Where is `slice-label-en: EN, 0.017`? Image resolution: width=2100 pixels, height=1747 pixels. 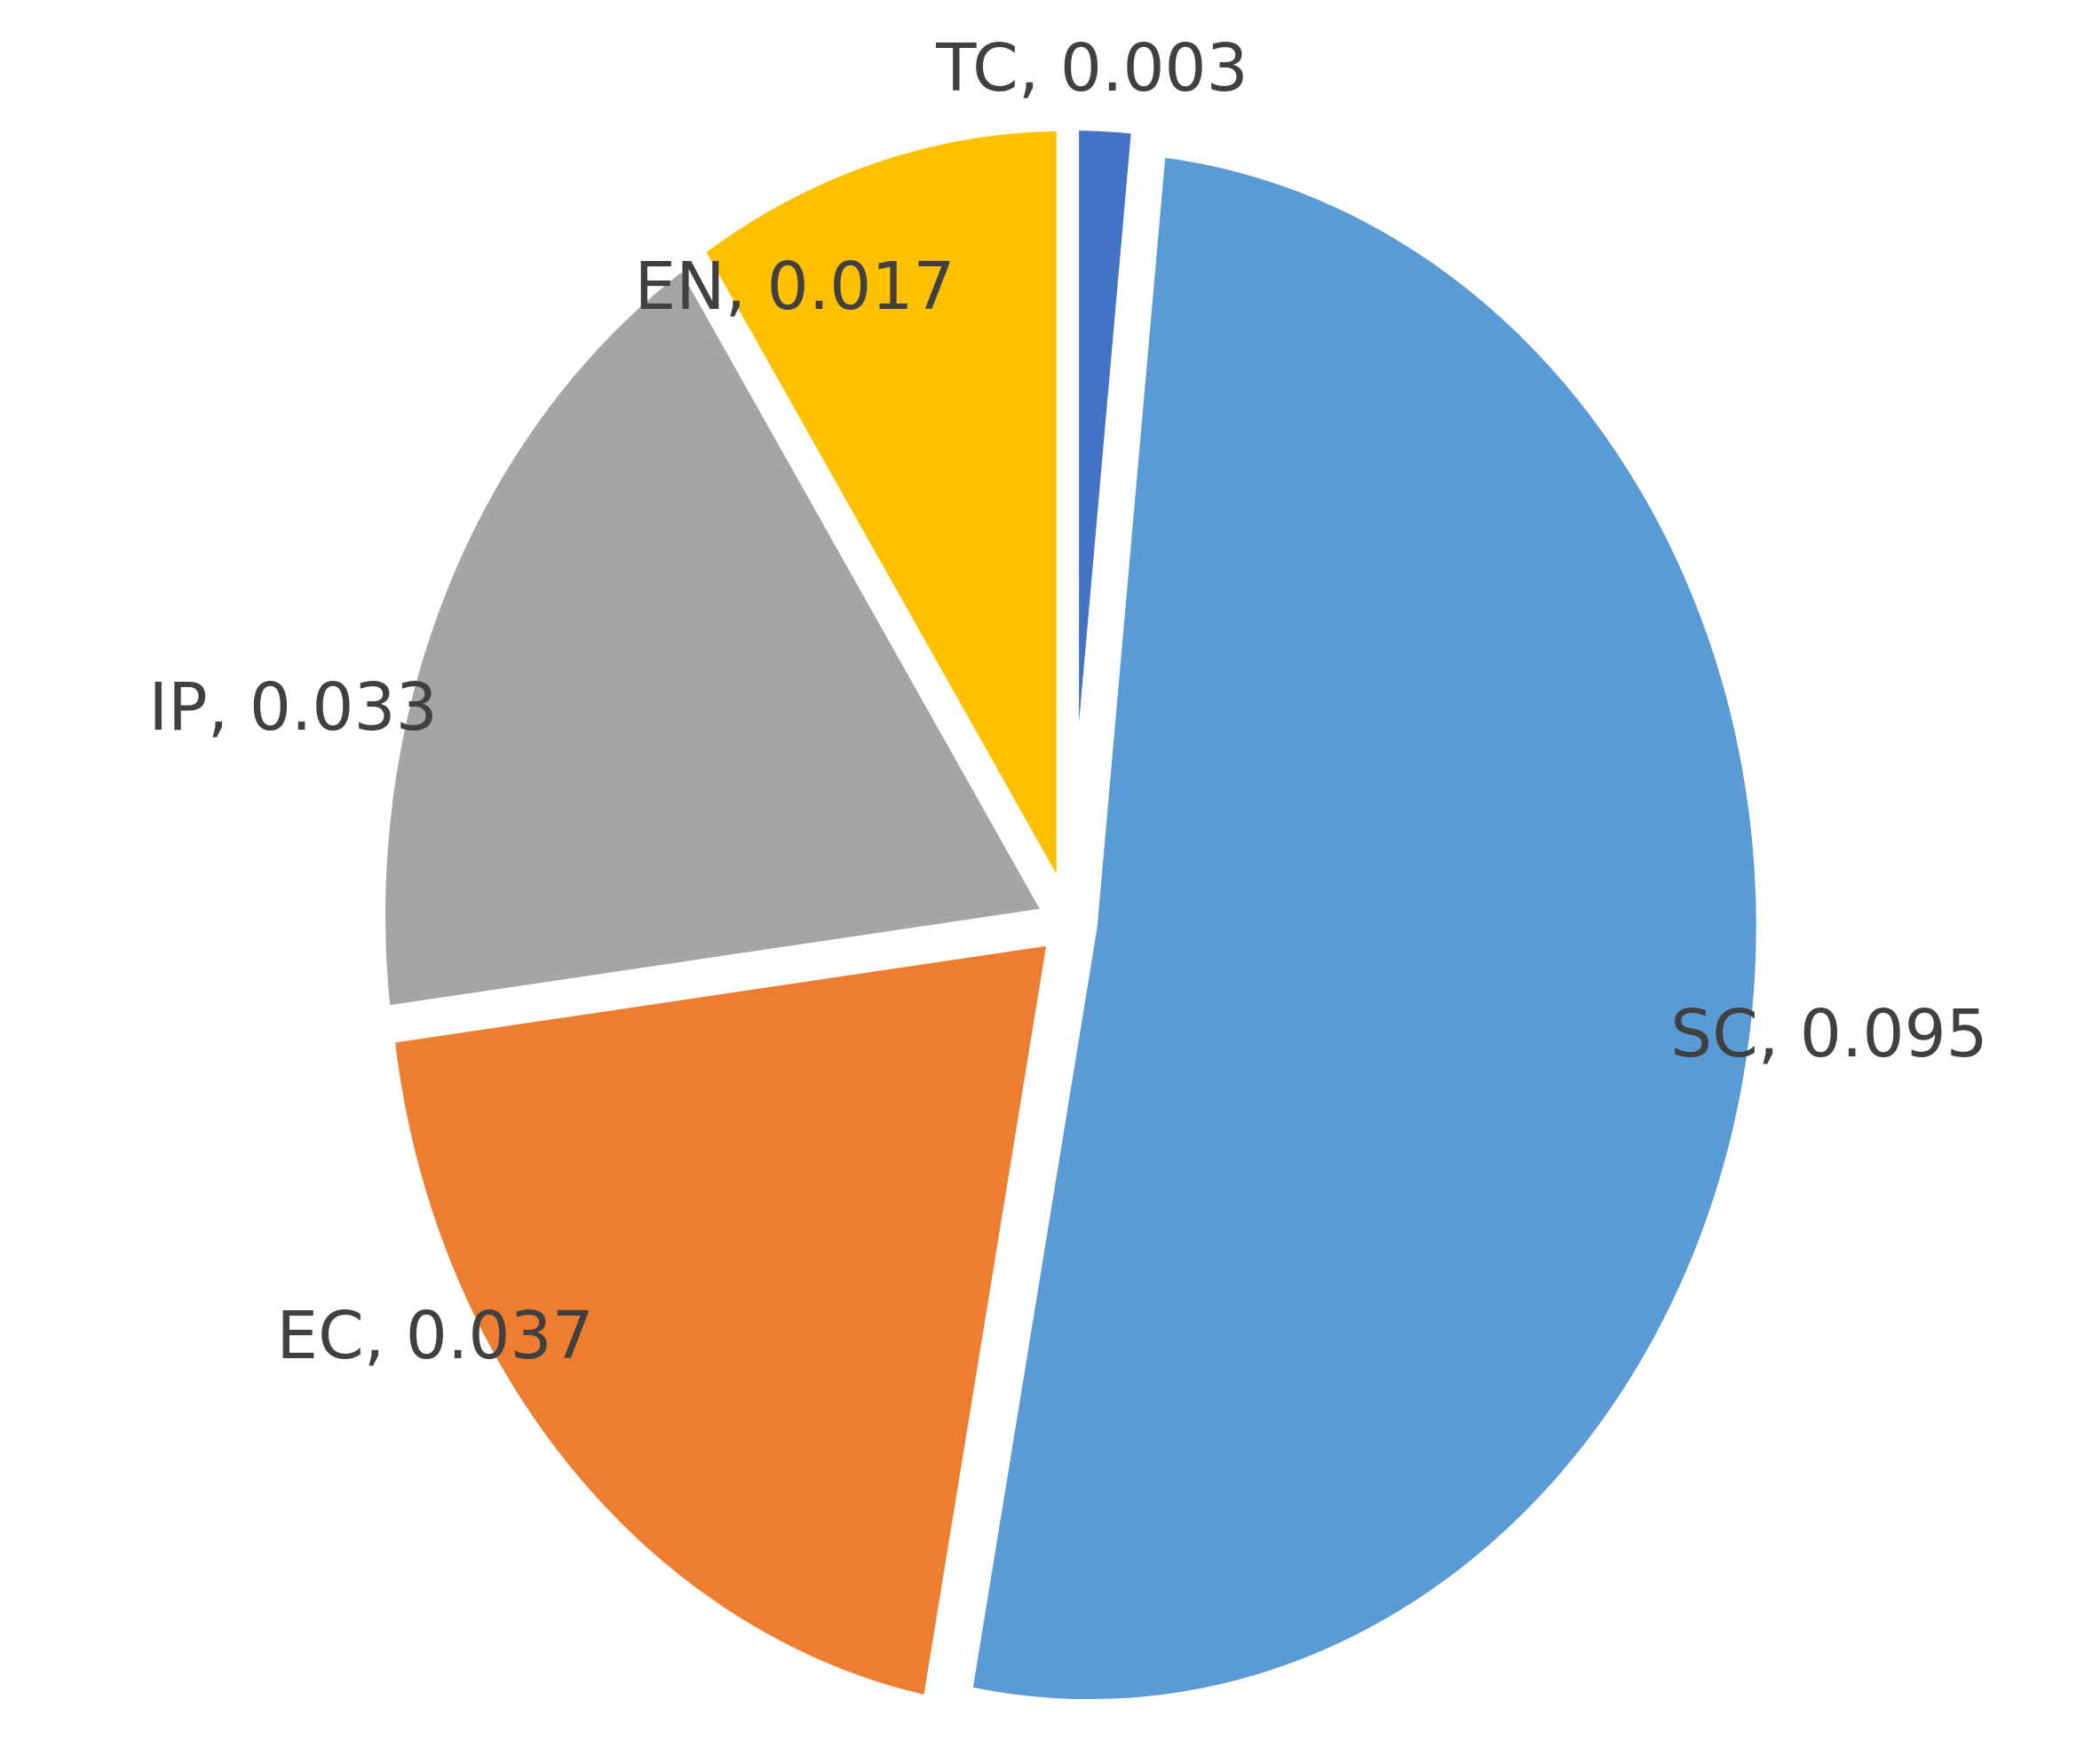 slice-label-en: EN, 0.017 is located at coordinates (794, 287).